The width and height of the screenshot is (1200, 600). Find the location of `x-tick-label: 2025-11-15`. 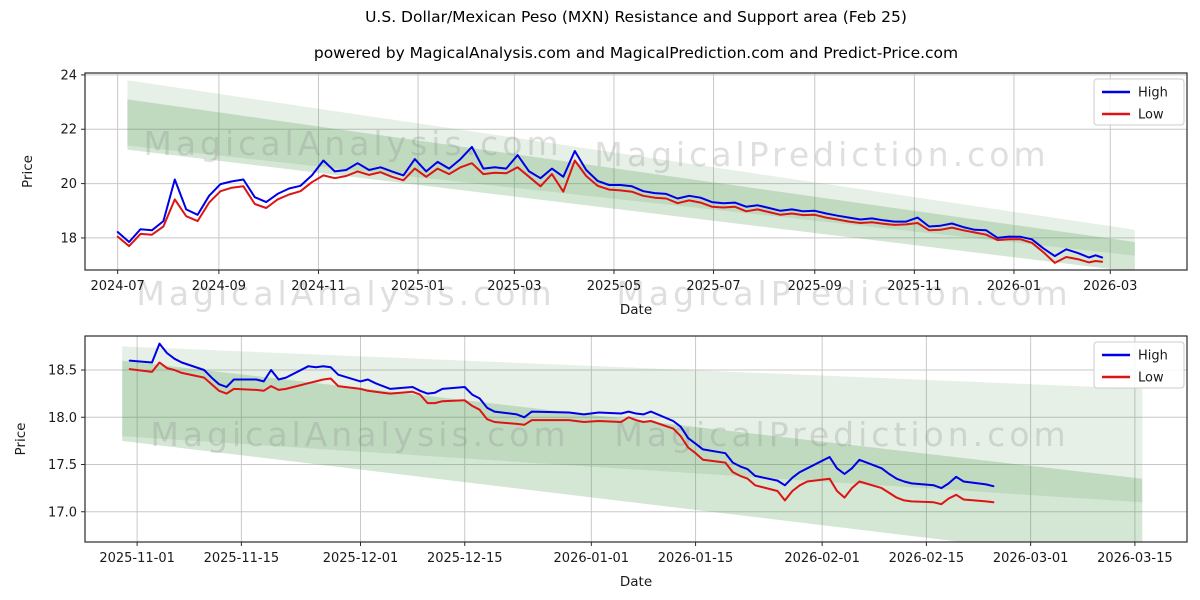

x-tick-label: 2025-11-15 is located at coordinates (242, 558).